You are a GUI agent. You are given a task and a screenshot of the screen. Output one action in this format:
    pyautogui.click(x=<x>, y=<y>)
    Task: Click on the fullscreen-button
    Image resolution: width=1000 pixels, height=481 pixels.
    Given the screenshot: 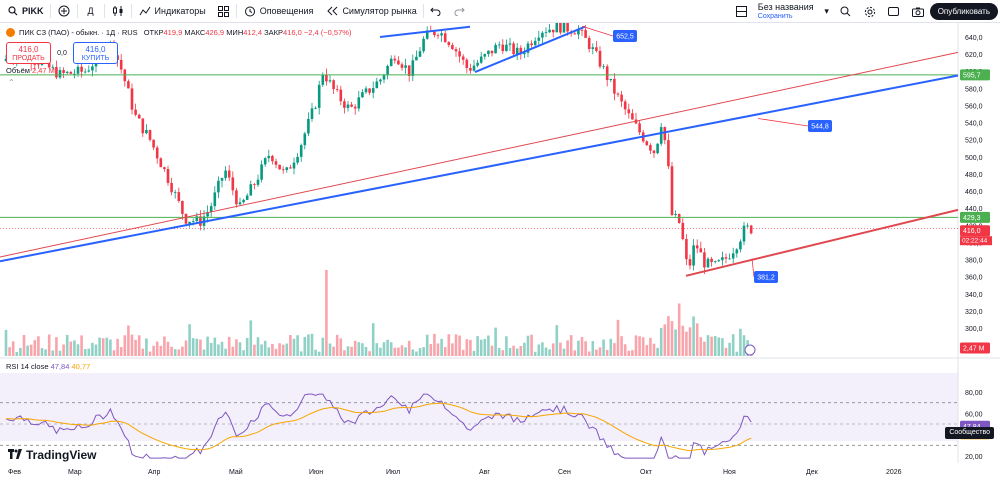 What is the action you would take?
    pyautogui.click(x=894, y=11)
    